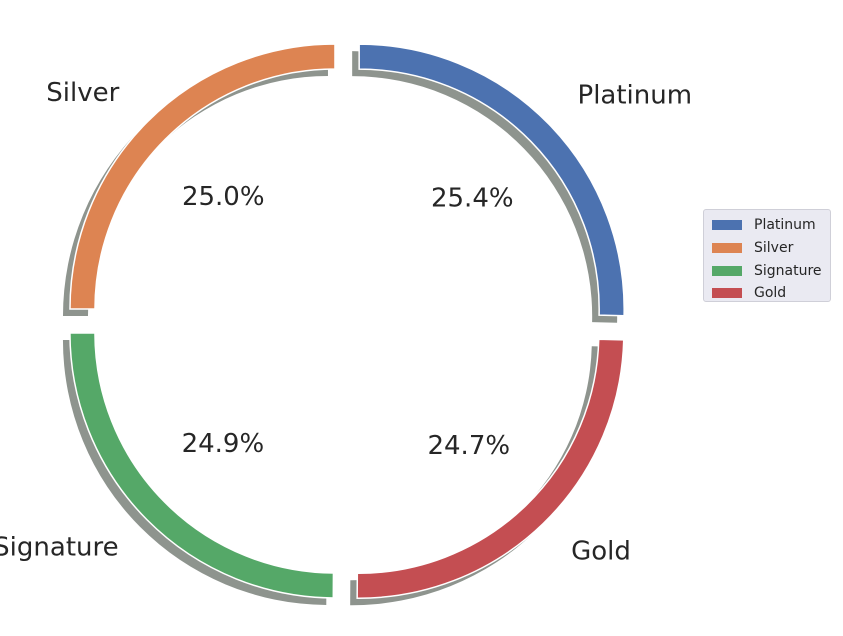 The height and width of the screenshot is (636, 843). What do you see at coordinates (774, 248) in the screenshot?
I see `legend-label-silver: Silver` at bounding box center [774, 248].